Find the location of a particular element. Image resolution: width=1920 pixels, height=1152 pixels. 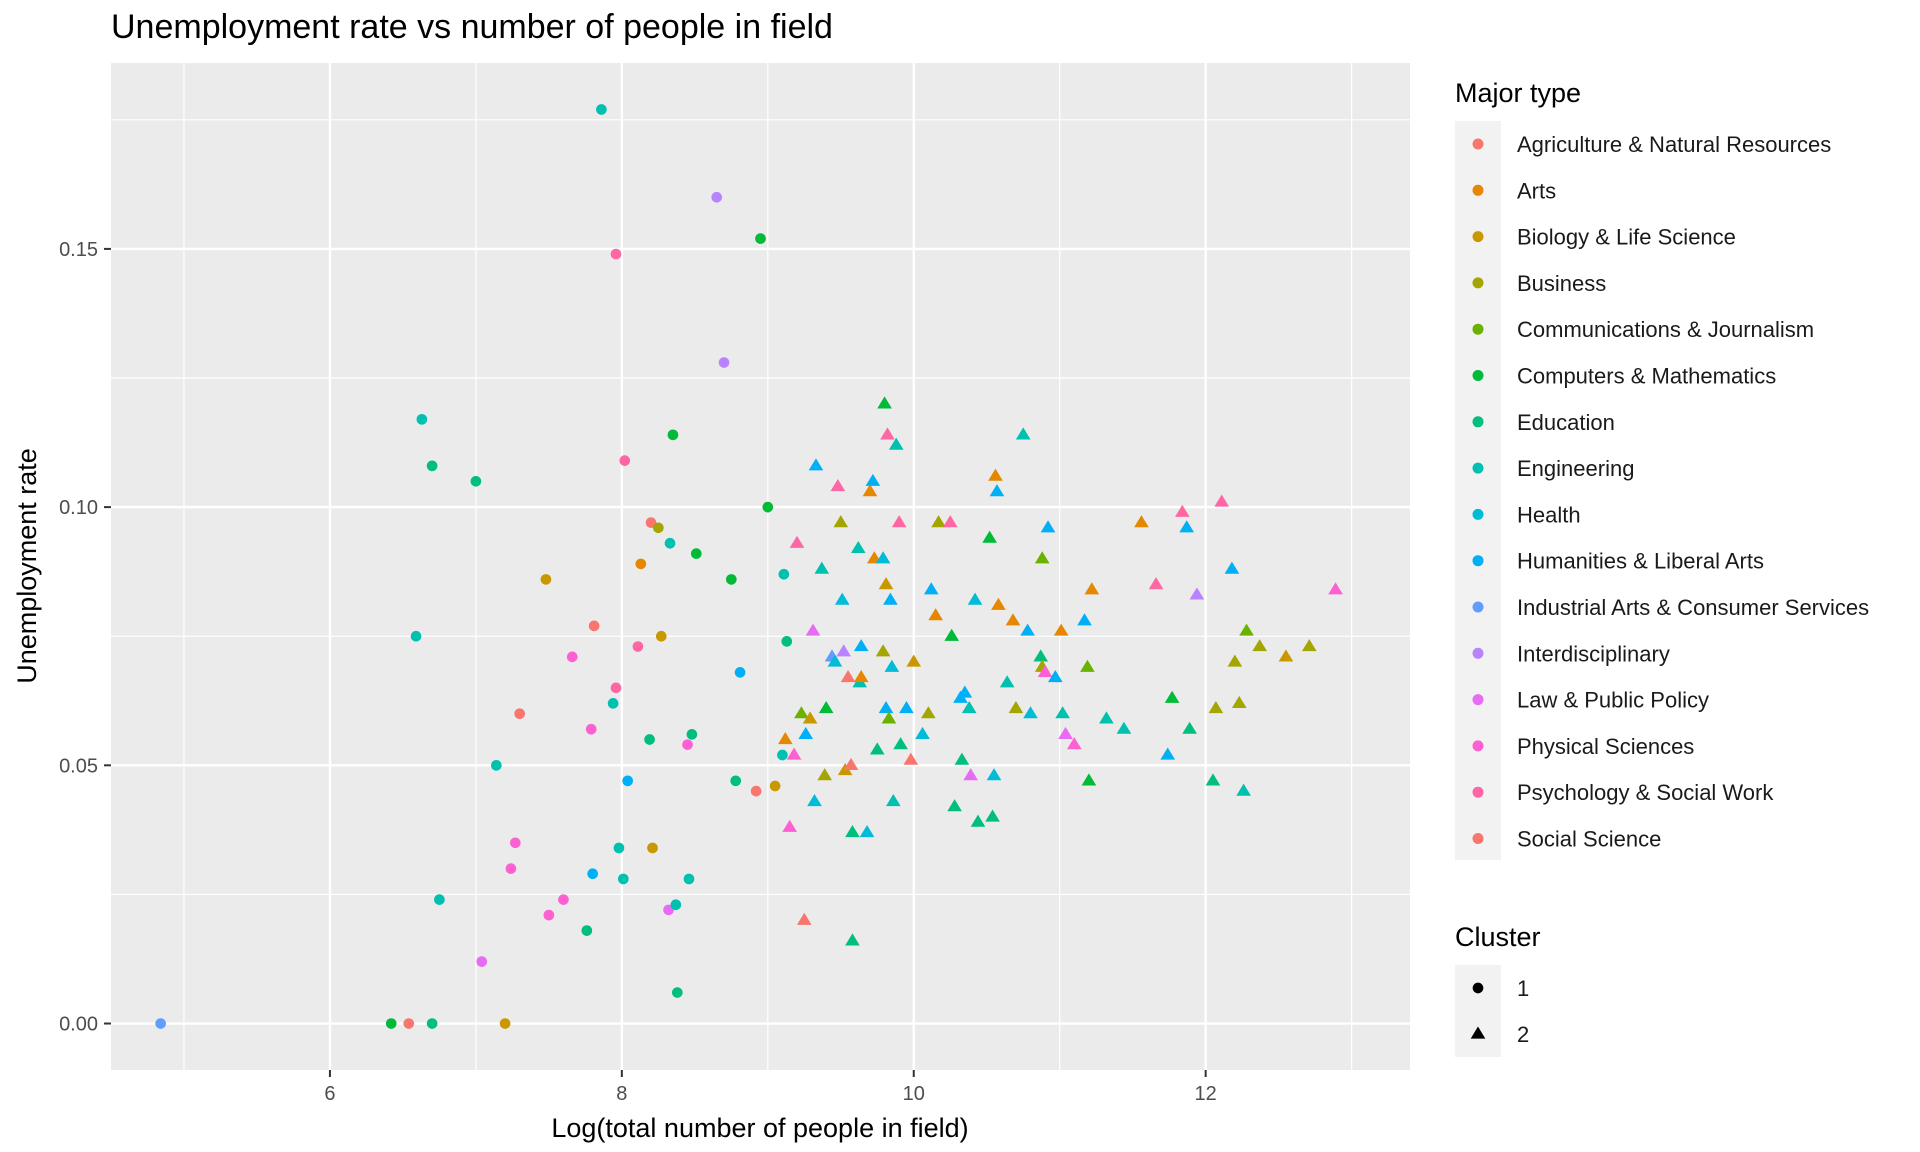

color-legend-label: Engineering is located at coordinates (1575, 468).